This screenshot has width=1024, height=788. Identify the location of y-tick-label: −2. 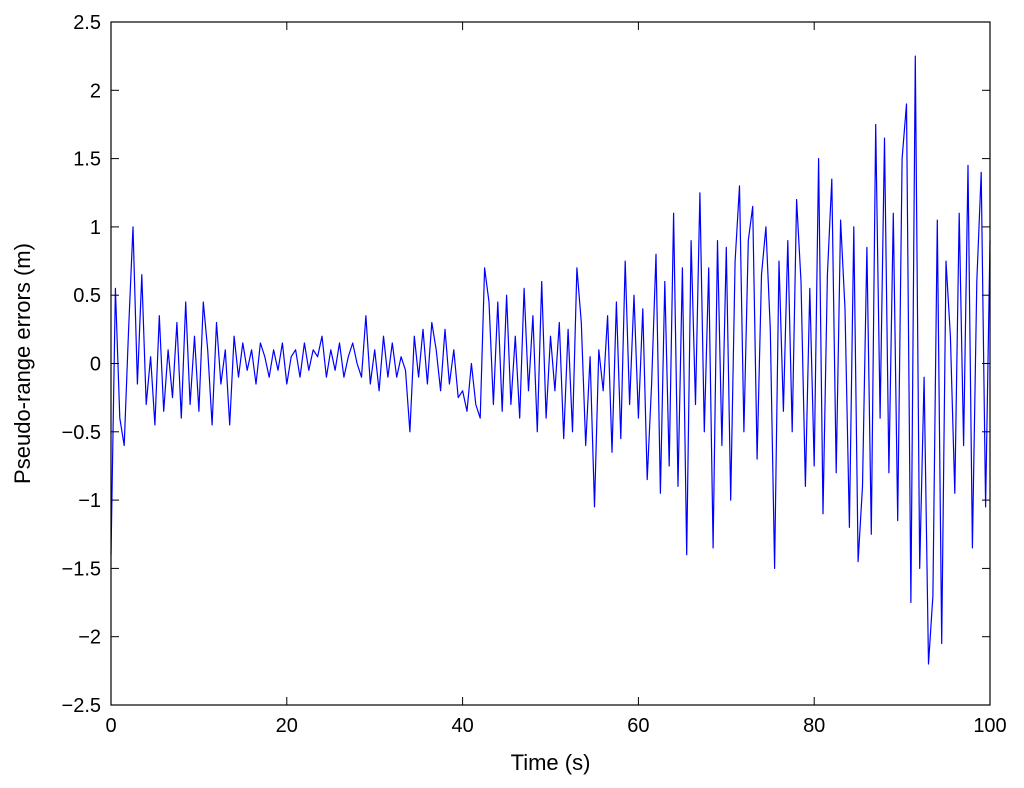
(89, 638).